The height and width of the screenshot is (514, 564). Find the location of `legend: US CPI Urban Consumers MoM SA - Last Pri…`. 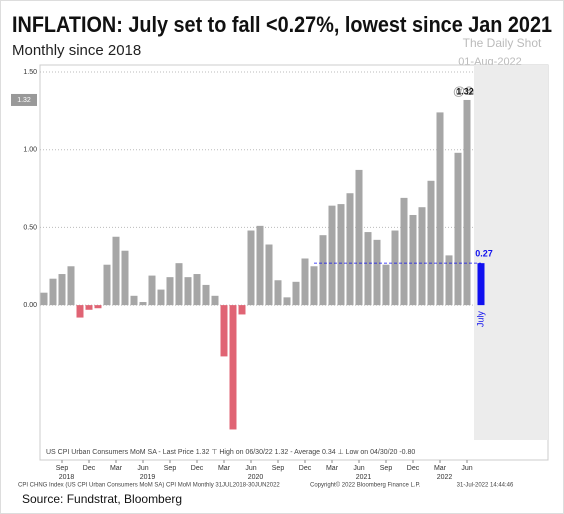

legend: US CPI Urban Consumers MoM SA - Last Pri… is located at coordinates (230, 452).